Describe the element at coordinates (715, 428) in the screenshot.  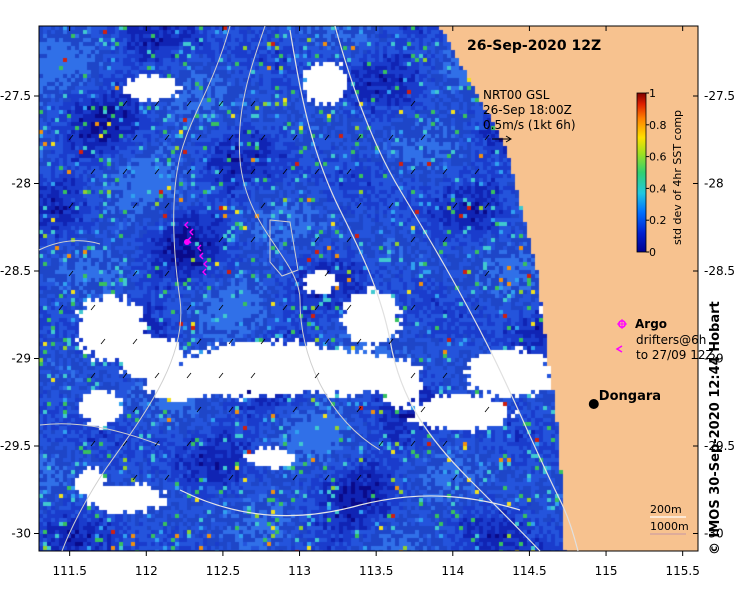
I see `imos-credit: © IMOS 30-Sep-2020 12:44 Hobart` at that location.